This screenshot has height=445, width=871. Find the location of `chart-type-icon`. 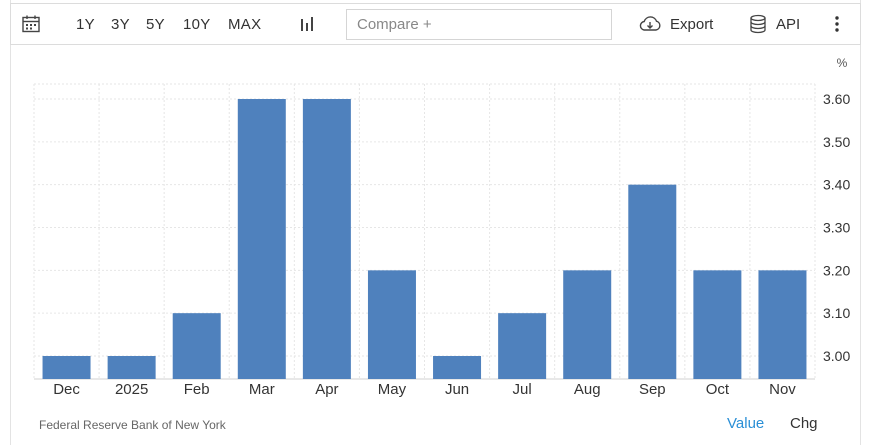

chart-type-icon is located at coordinates (307, 24).